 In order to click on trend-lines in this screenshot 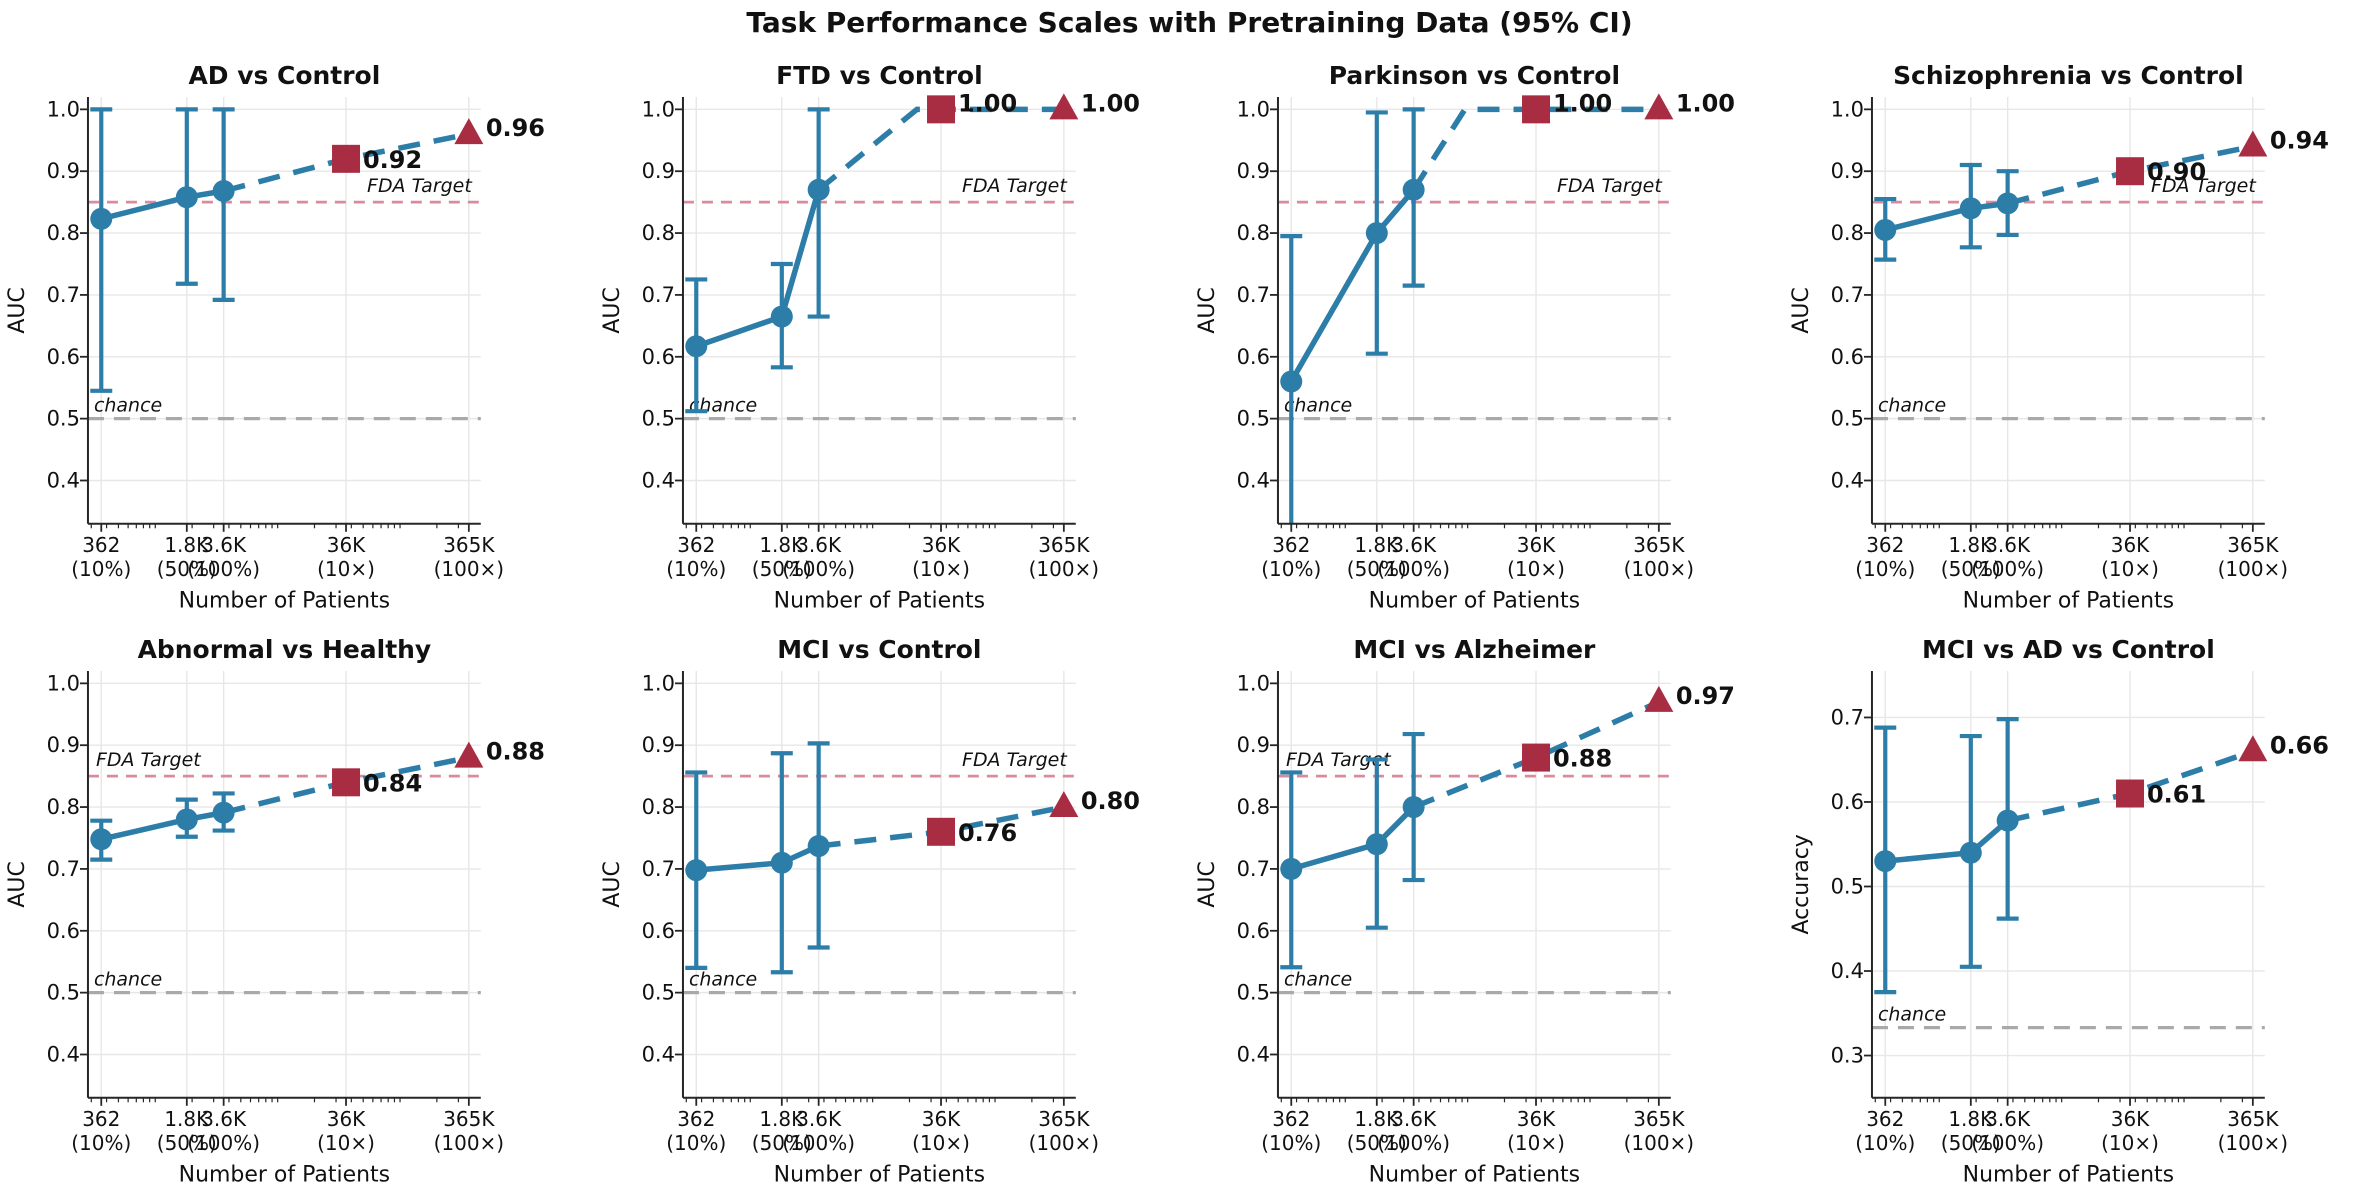, I will do `click(1474, 785)`.